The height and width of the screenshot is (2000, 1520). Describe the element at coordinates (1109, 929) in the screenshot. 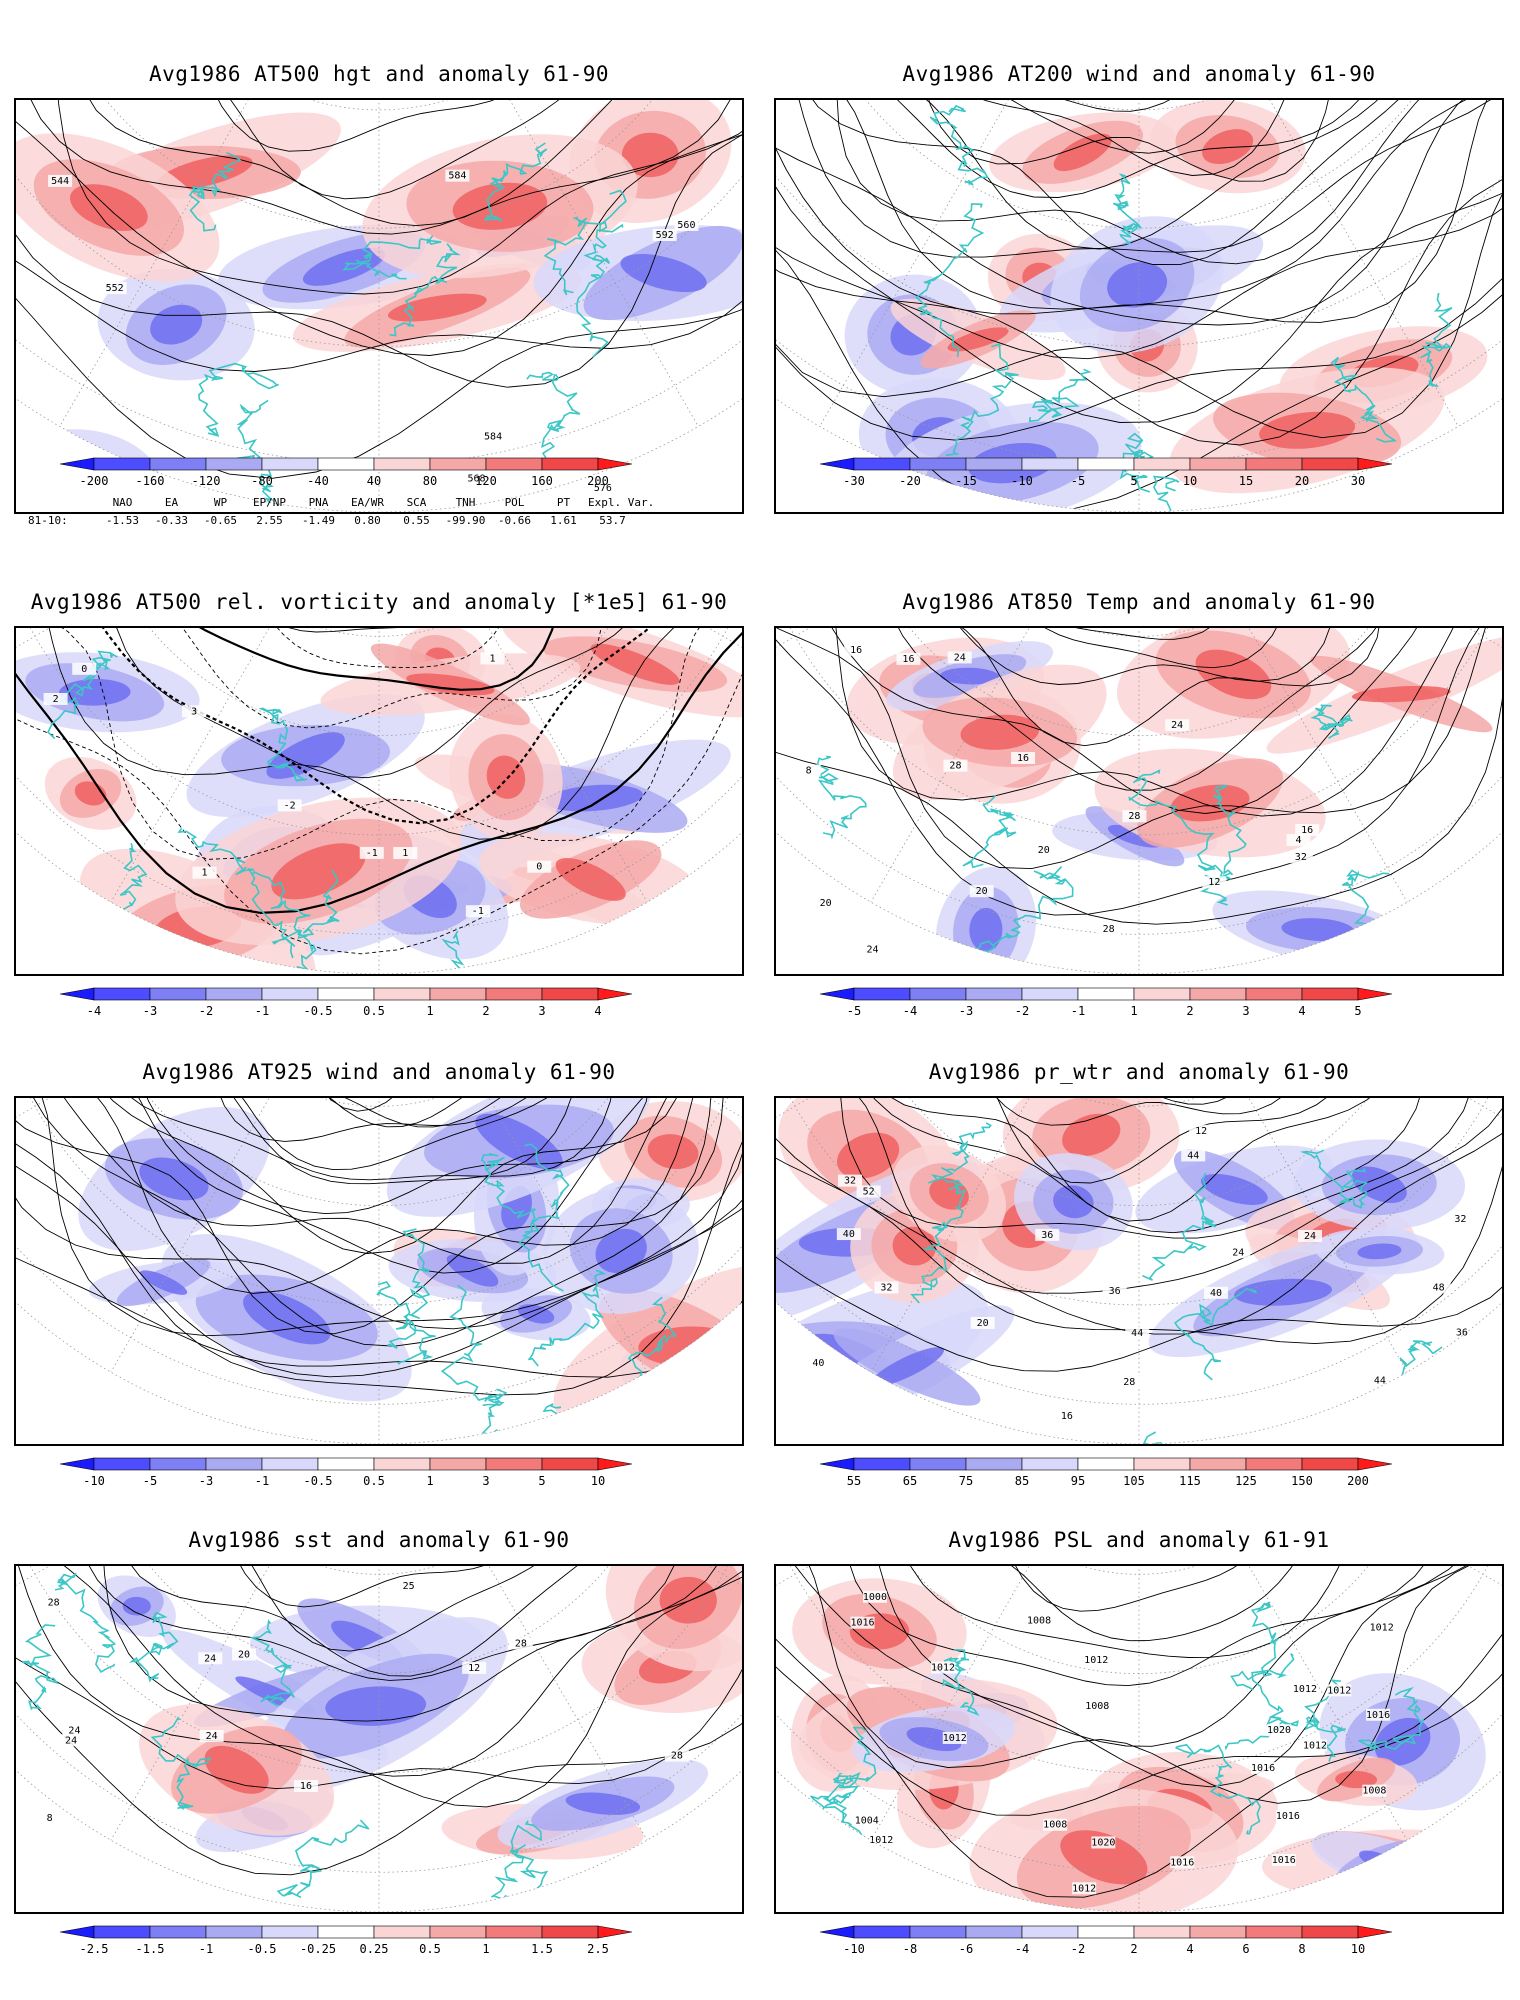

I see `contour-label: 28` at that location.